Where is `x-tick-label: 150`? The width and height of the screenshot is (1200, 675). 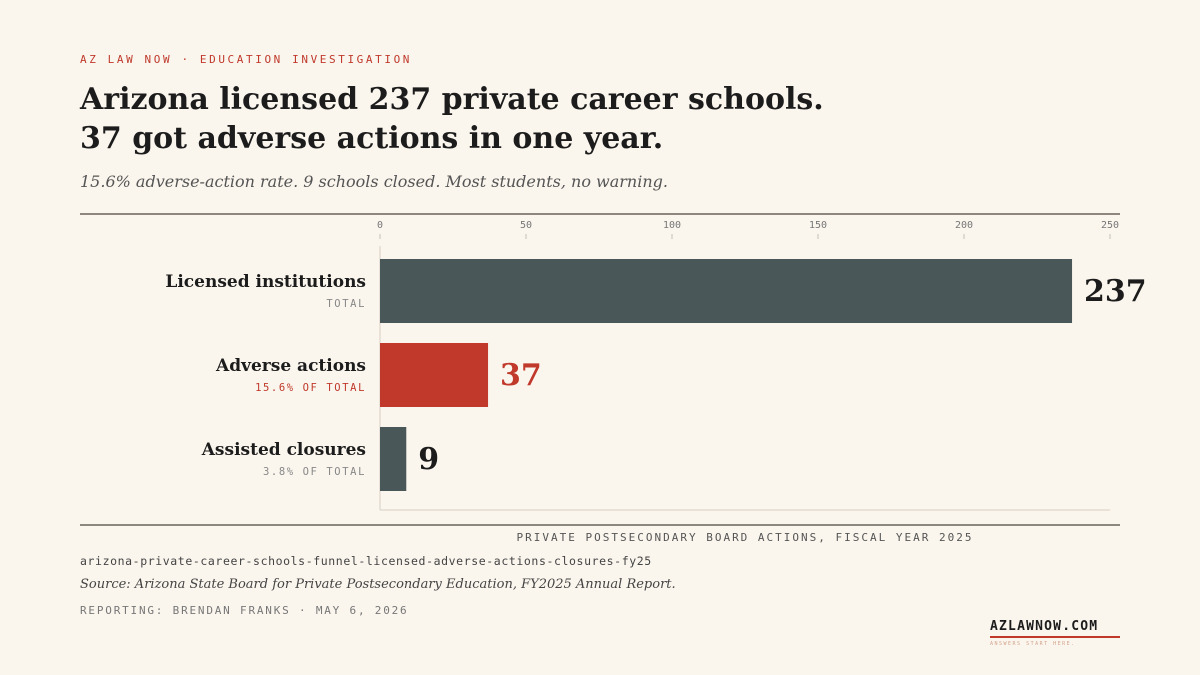 x-tick-label: 150 is located at coordinates (818, 225).